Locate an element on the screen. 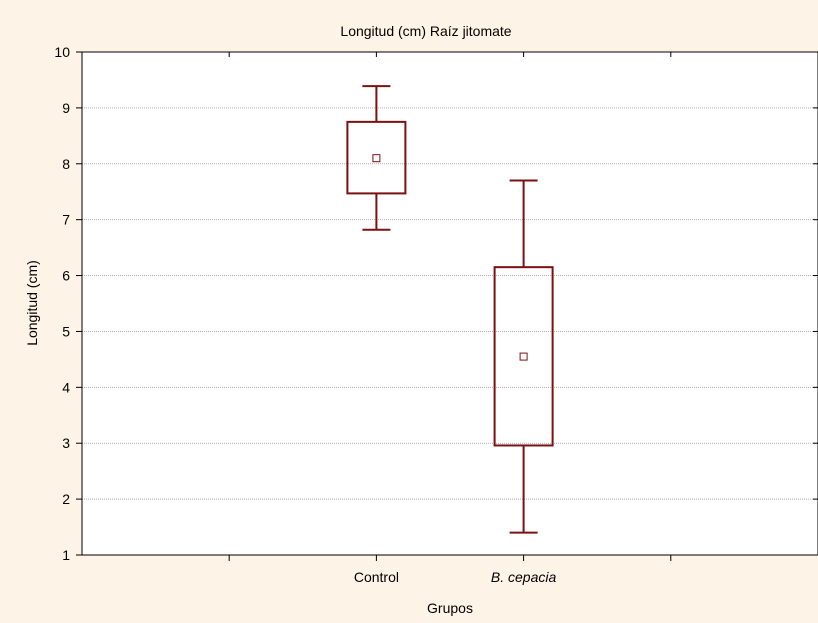 The width and height of the screenshot is (818, 623). y-axis-title: Longitud (cm) is located at coordinates (32, 303).